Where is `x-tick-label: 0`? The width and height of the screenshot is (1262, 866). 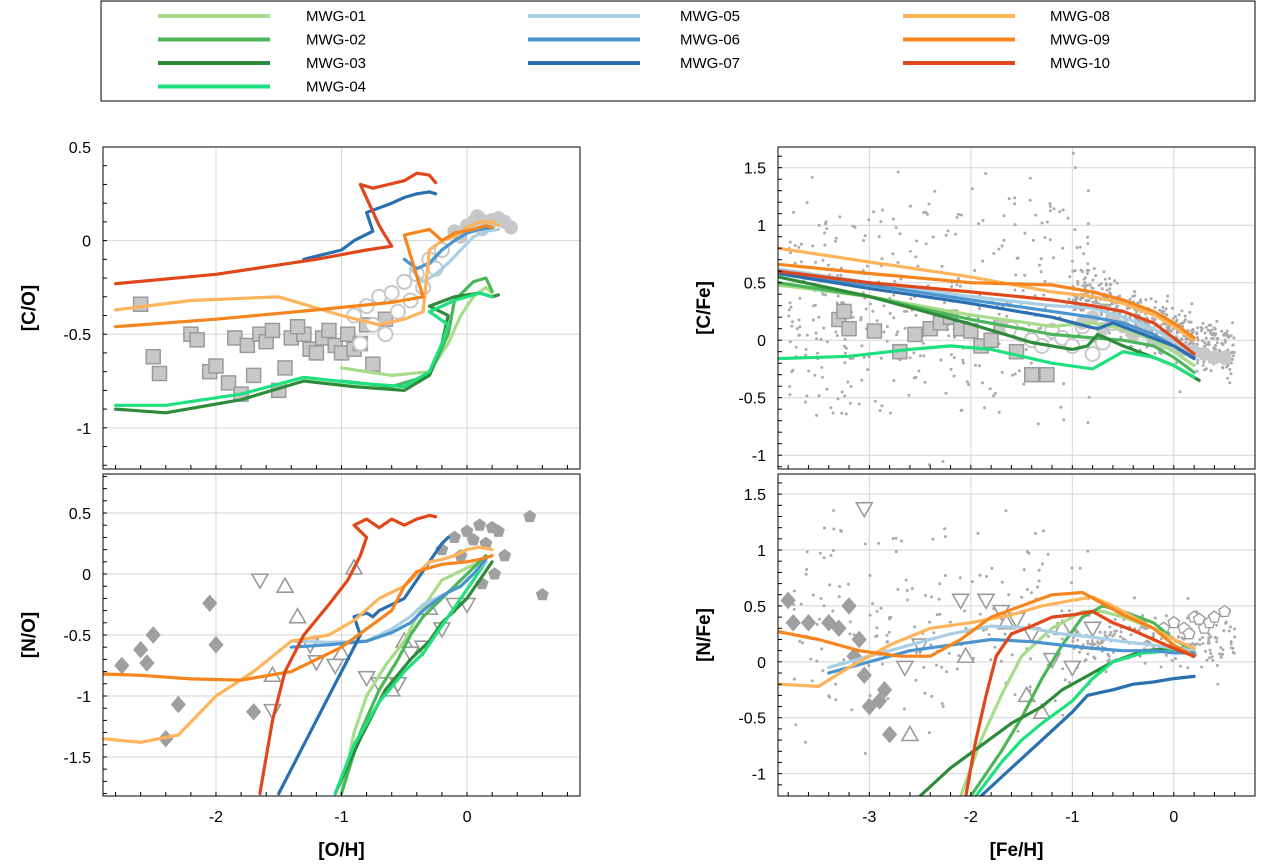
x-tick-label: 0 is located at coordinates (1173, 817).